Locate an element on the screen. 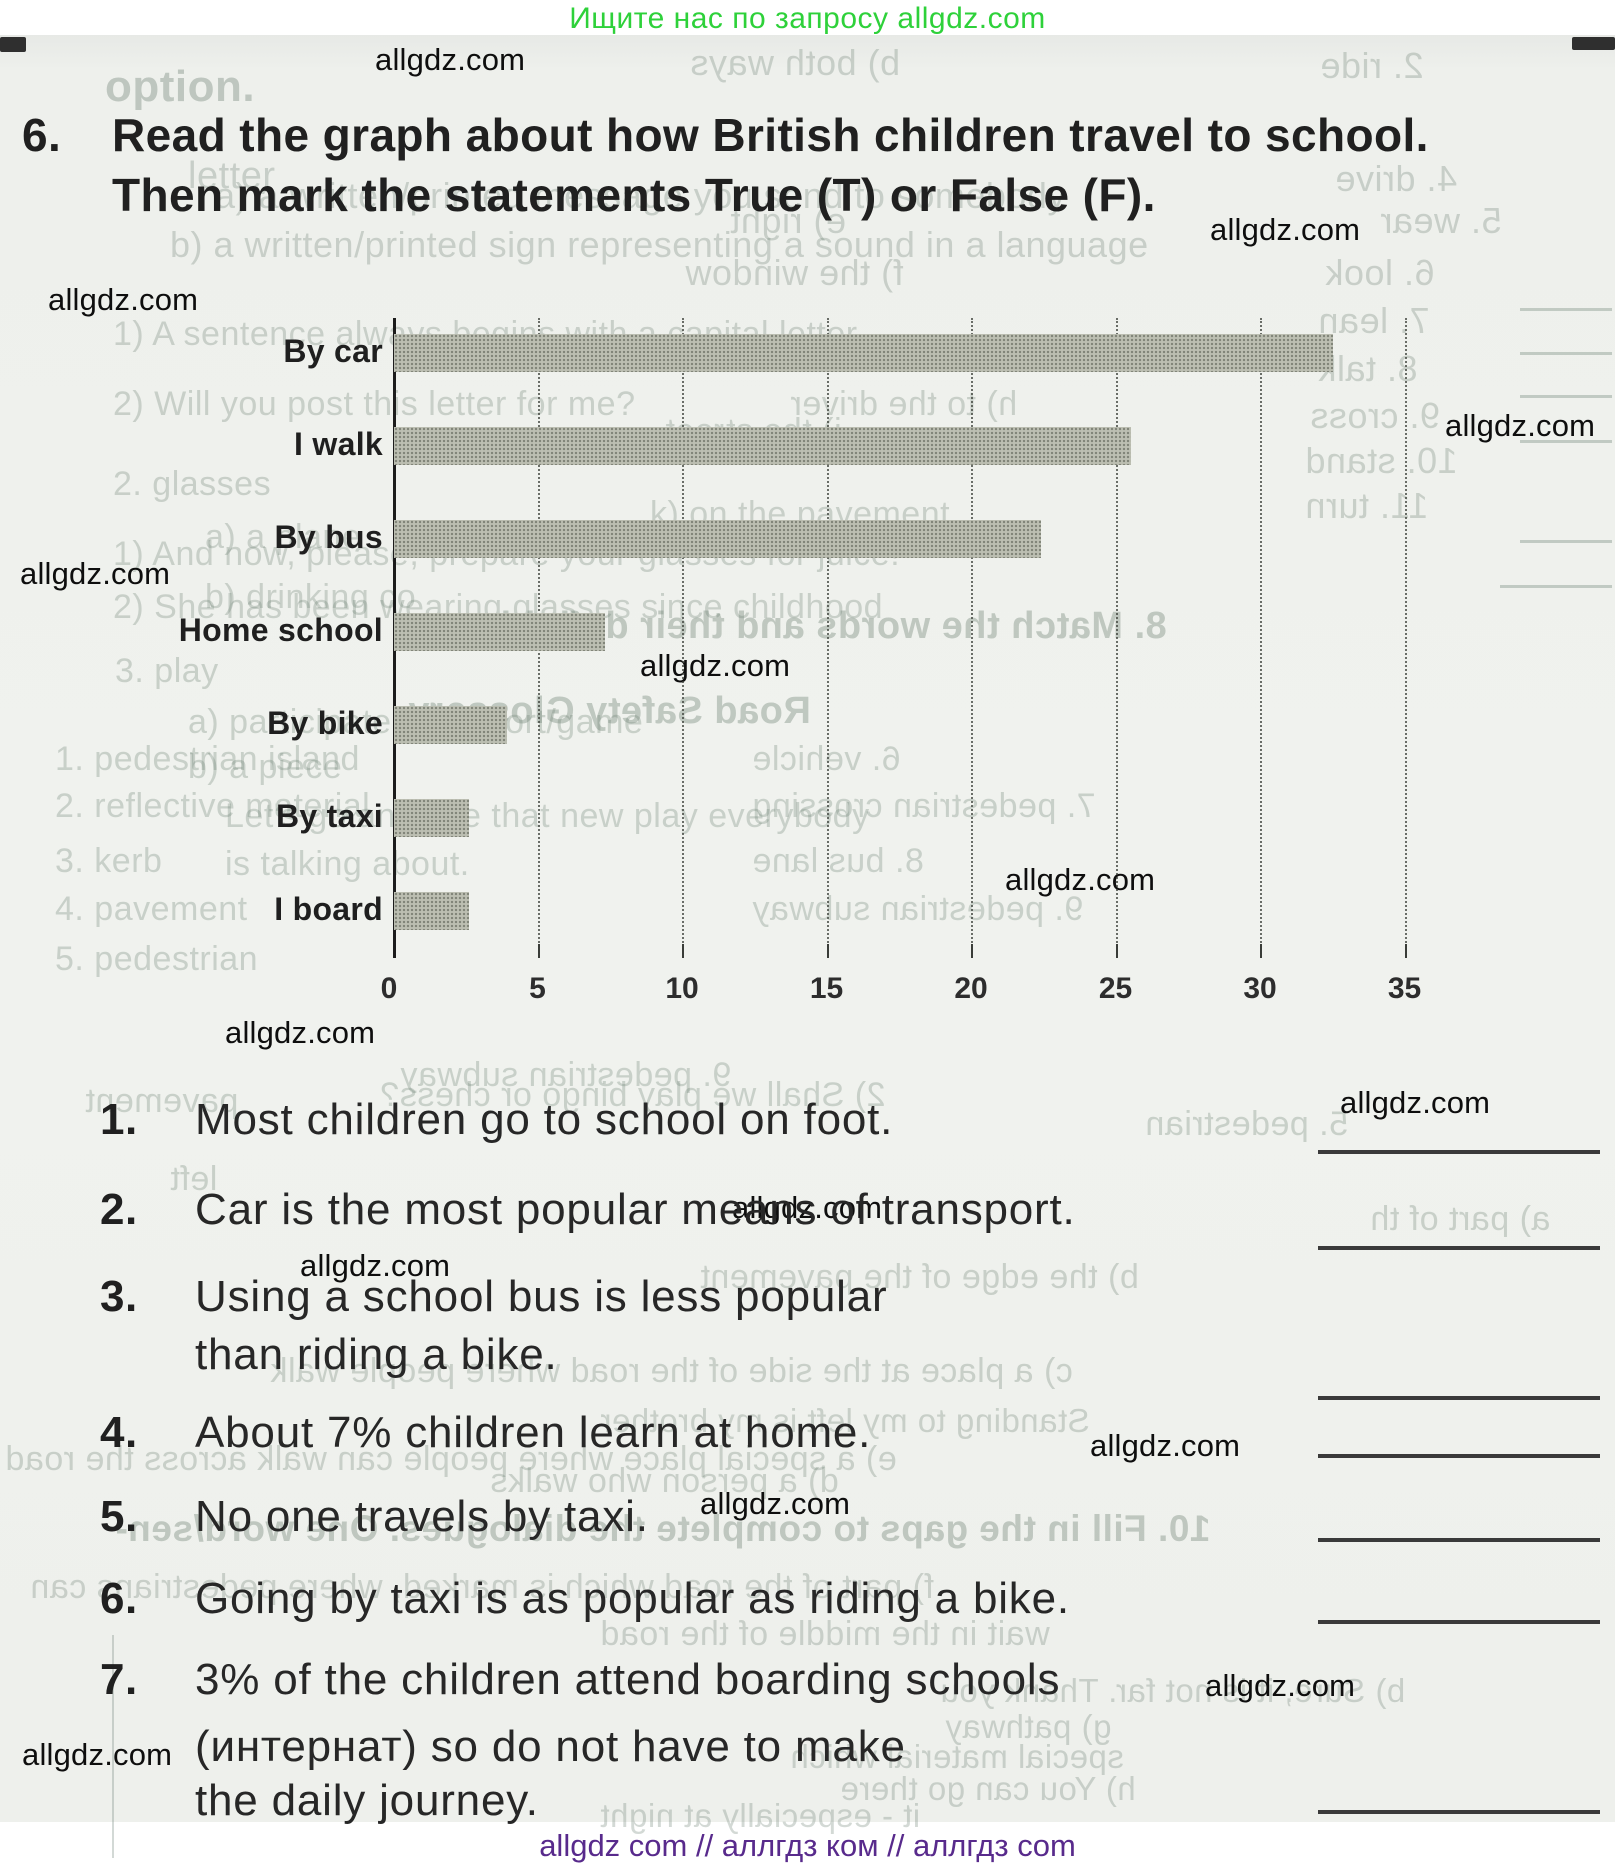  statement-text: No one travels by taxi. is located at coordinates (422, 1516).